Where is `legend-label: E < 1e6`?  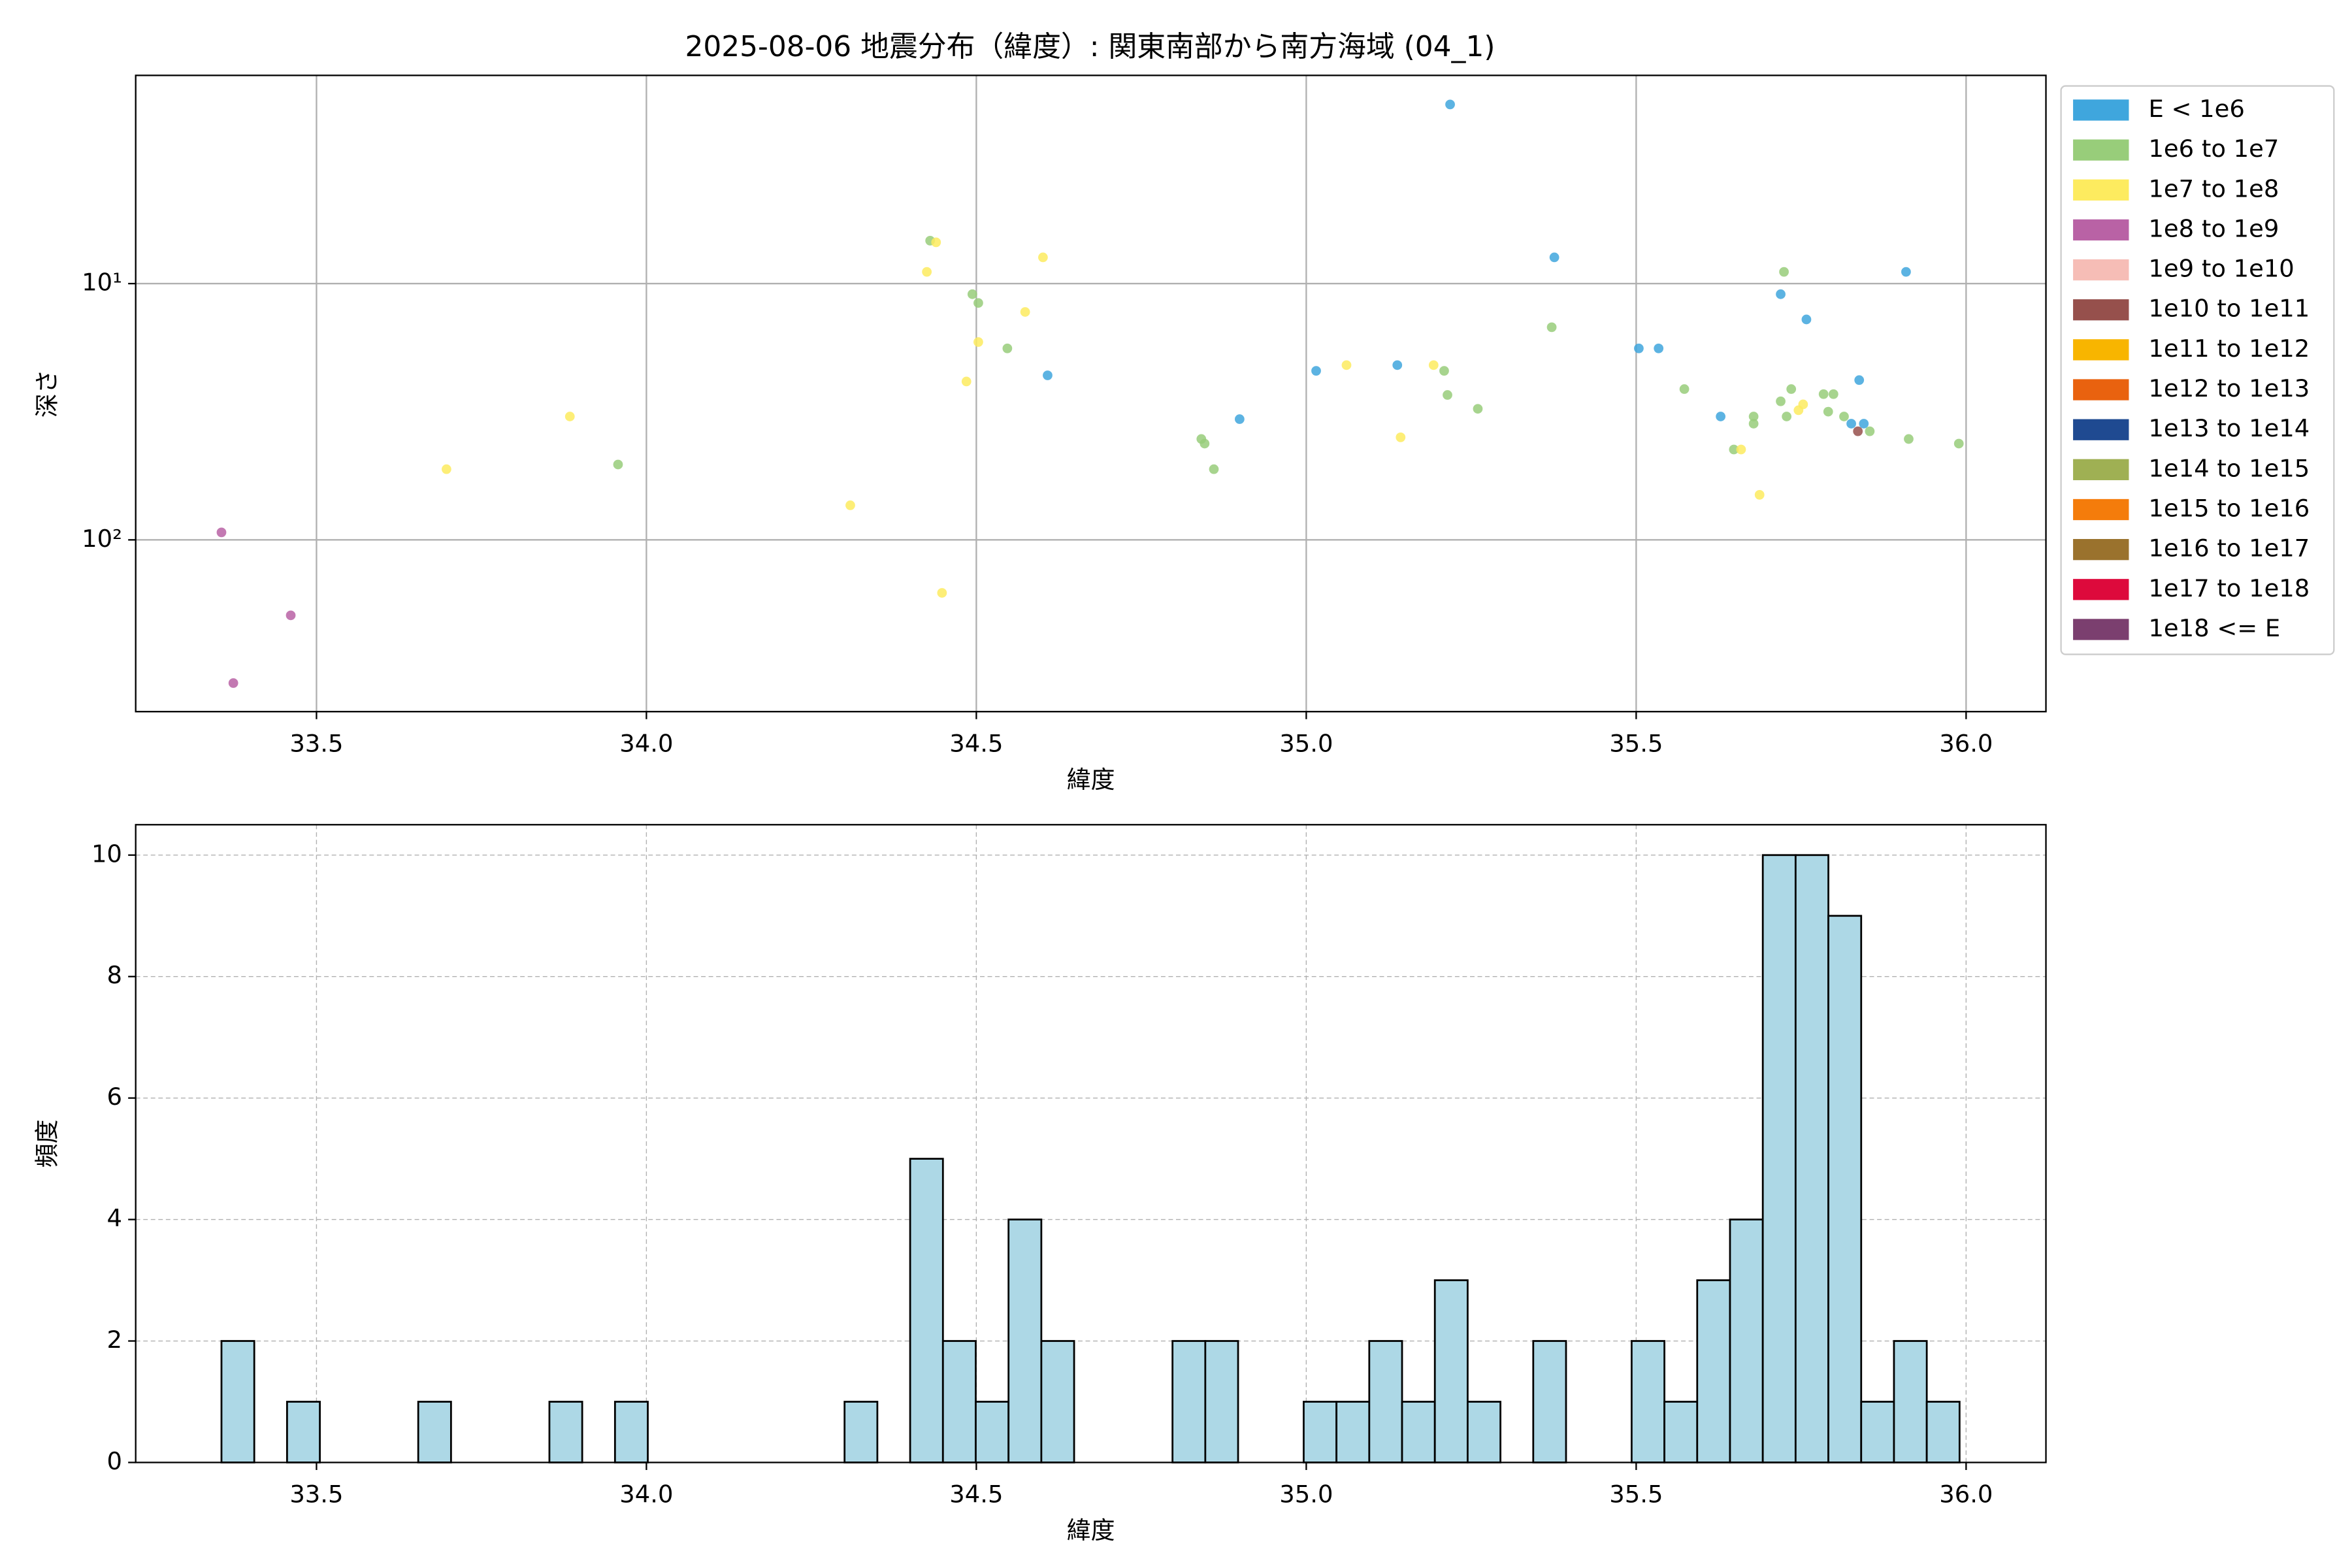 legend-label: E < 1e6 is located at coordinates (2196, 109).